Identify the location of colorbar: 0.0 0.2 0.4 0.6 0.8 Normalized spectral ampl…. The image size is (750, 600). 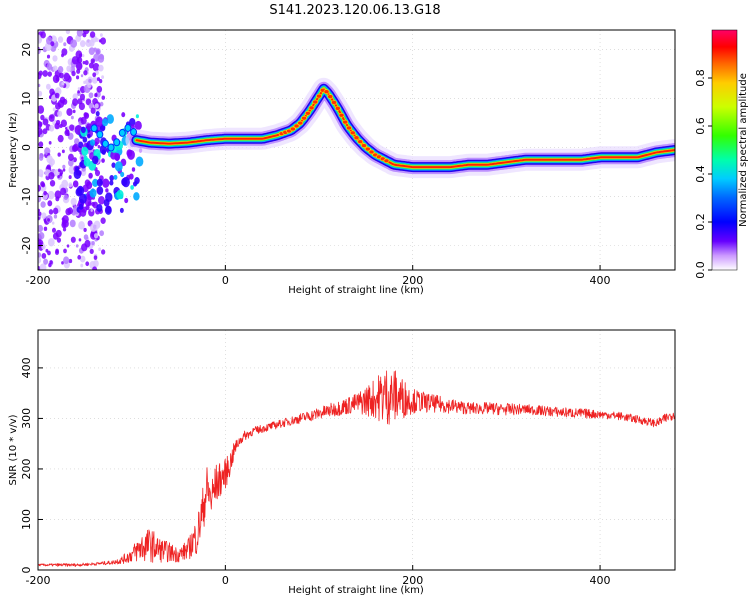
(721, 154).